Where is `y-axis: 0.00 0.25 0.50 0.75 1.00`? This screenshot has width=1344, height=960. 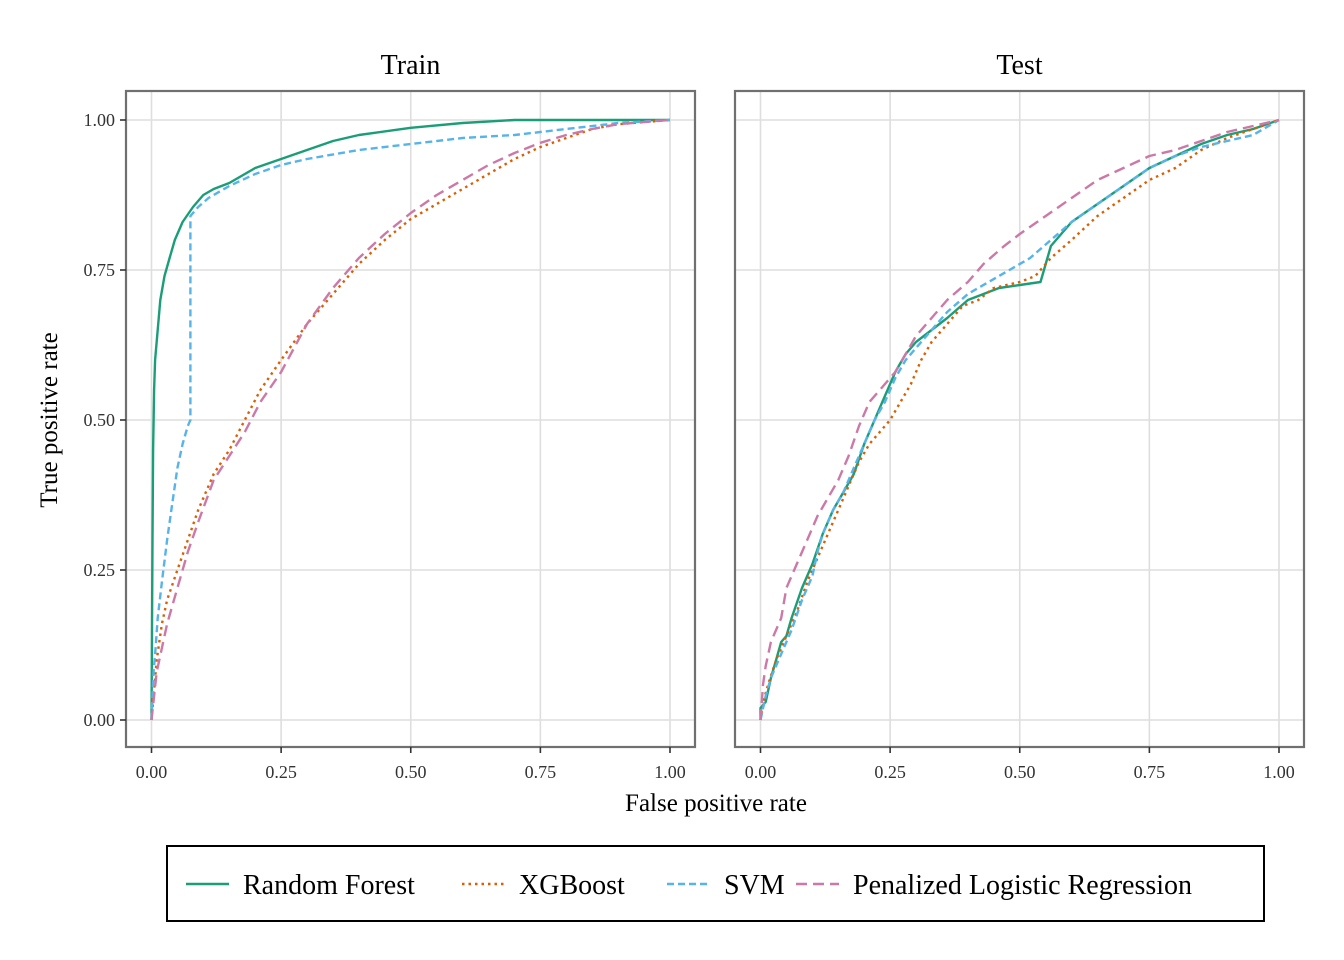
y-axis: 0.00 0.25 0.50 0.75 1.00 is located at coordinates (105, 420).